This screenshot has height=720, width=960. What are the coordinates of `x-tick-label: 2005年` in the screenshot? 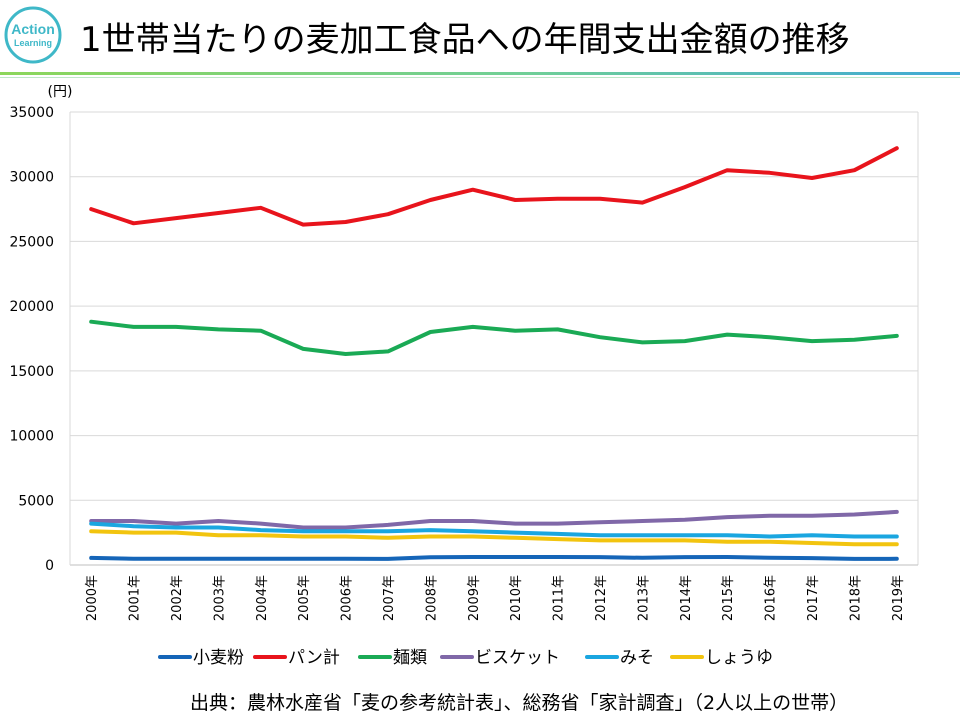 It's located at (304, 598).